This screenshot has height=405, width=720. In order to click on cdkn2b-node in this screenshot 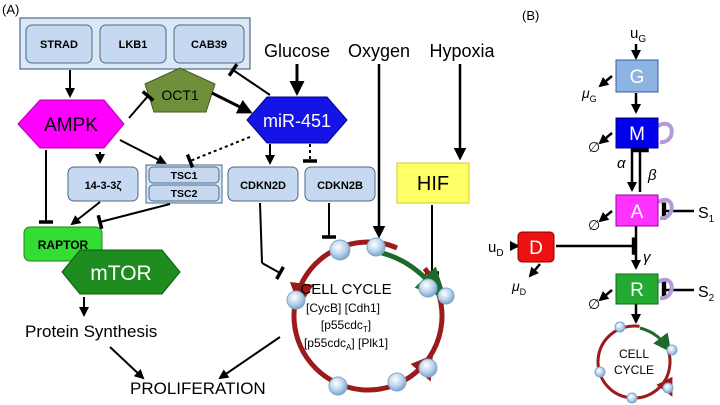, I will do `click(340, 184)`.